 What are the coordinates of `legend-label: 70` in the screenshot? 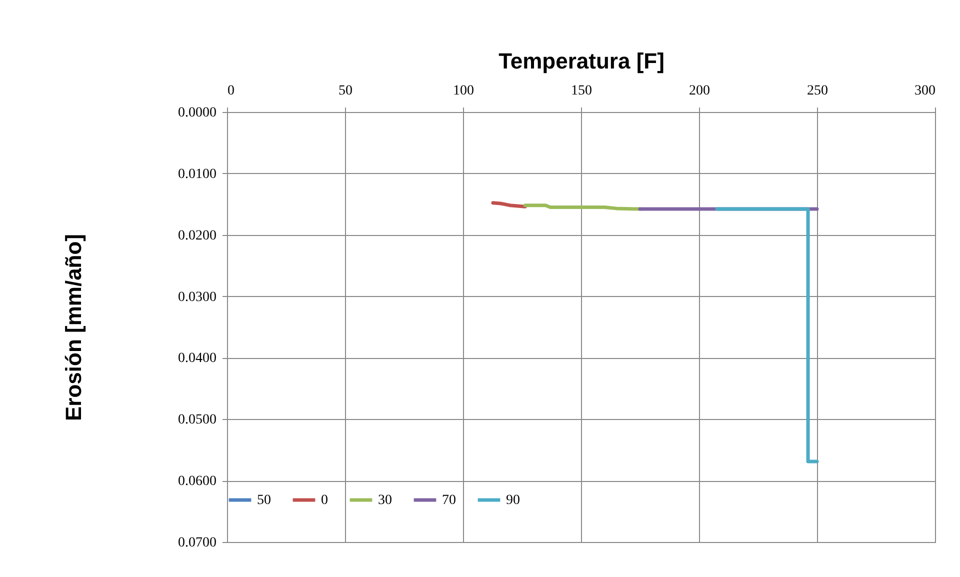 It's located at (449, 500).